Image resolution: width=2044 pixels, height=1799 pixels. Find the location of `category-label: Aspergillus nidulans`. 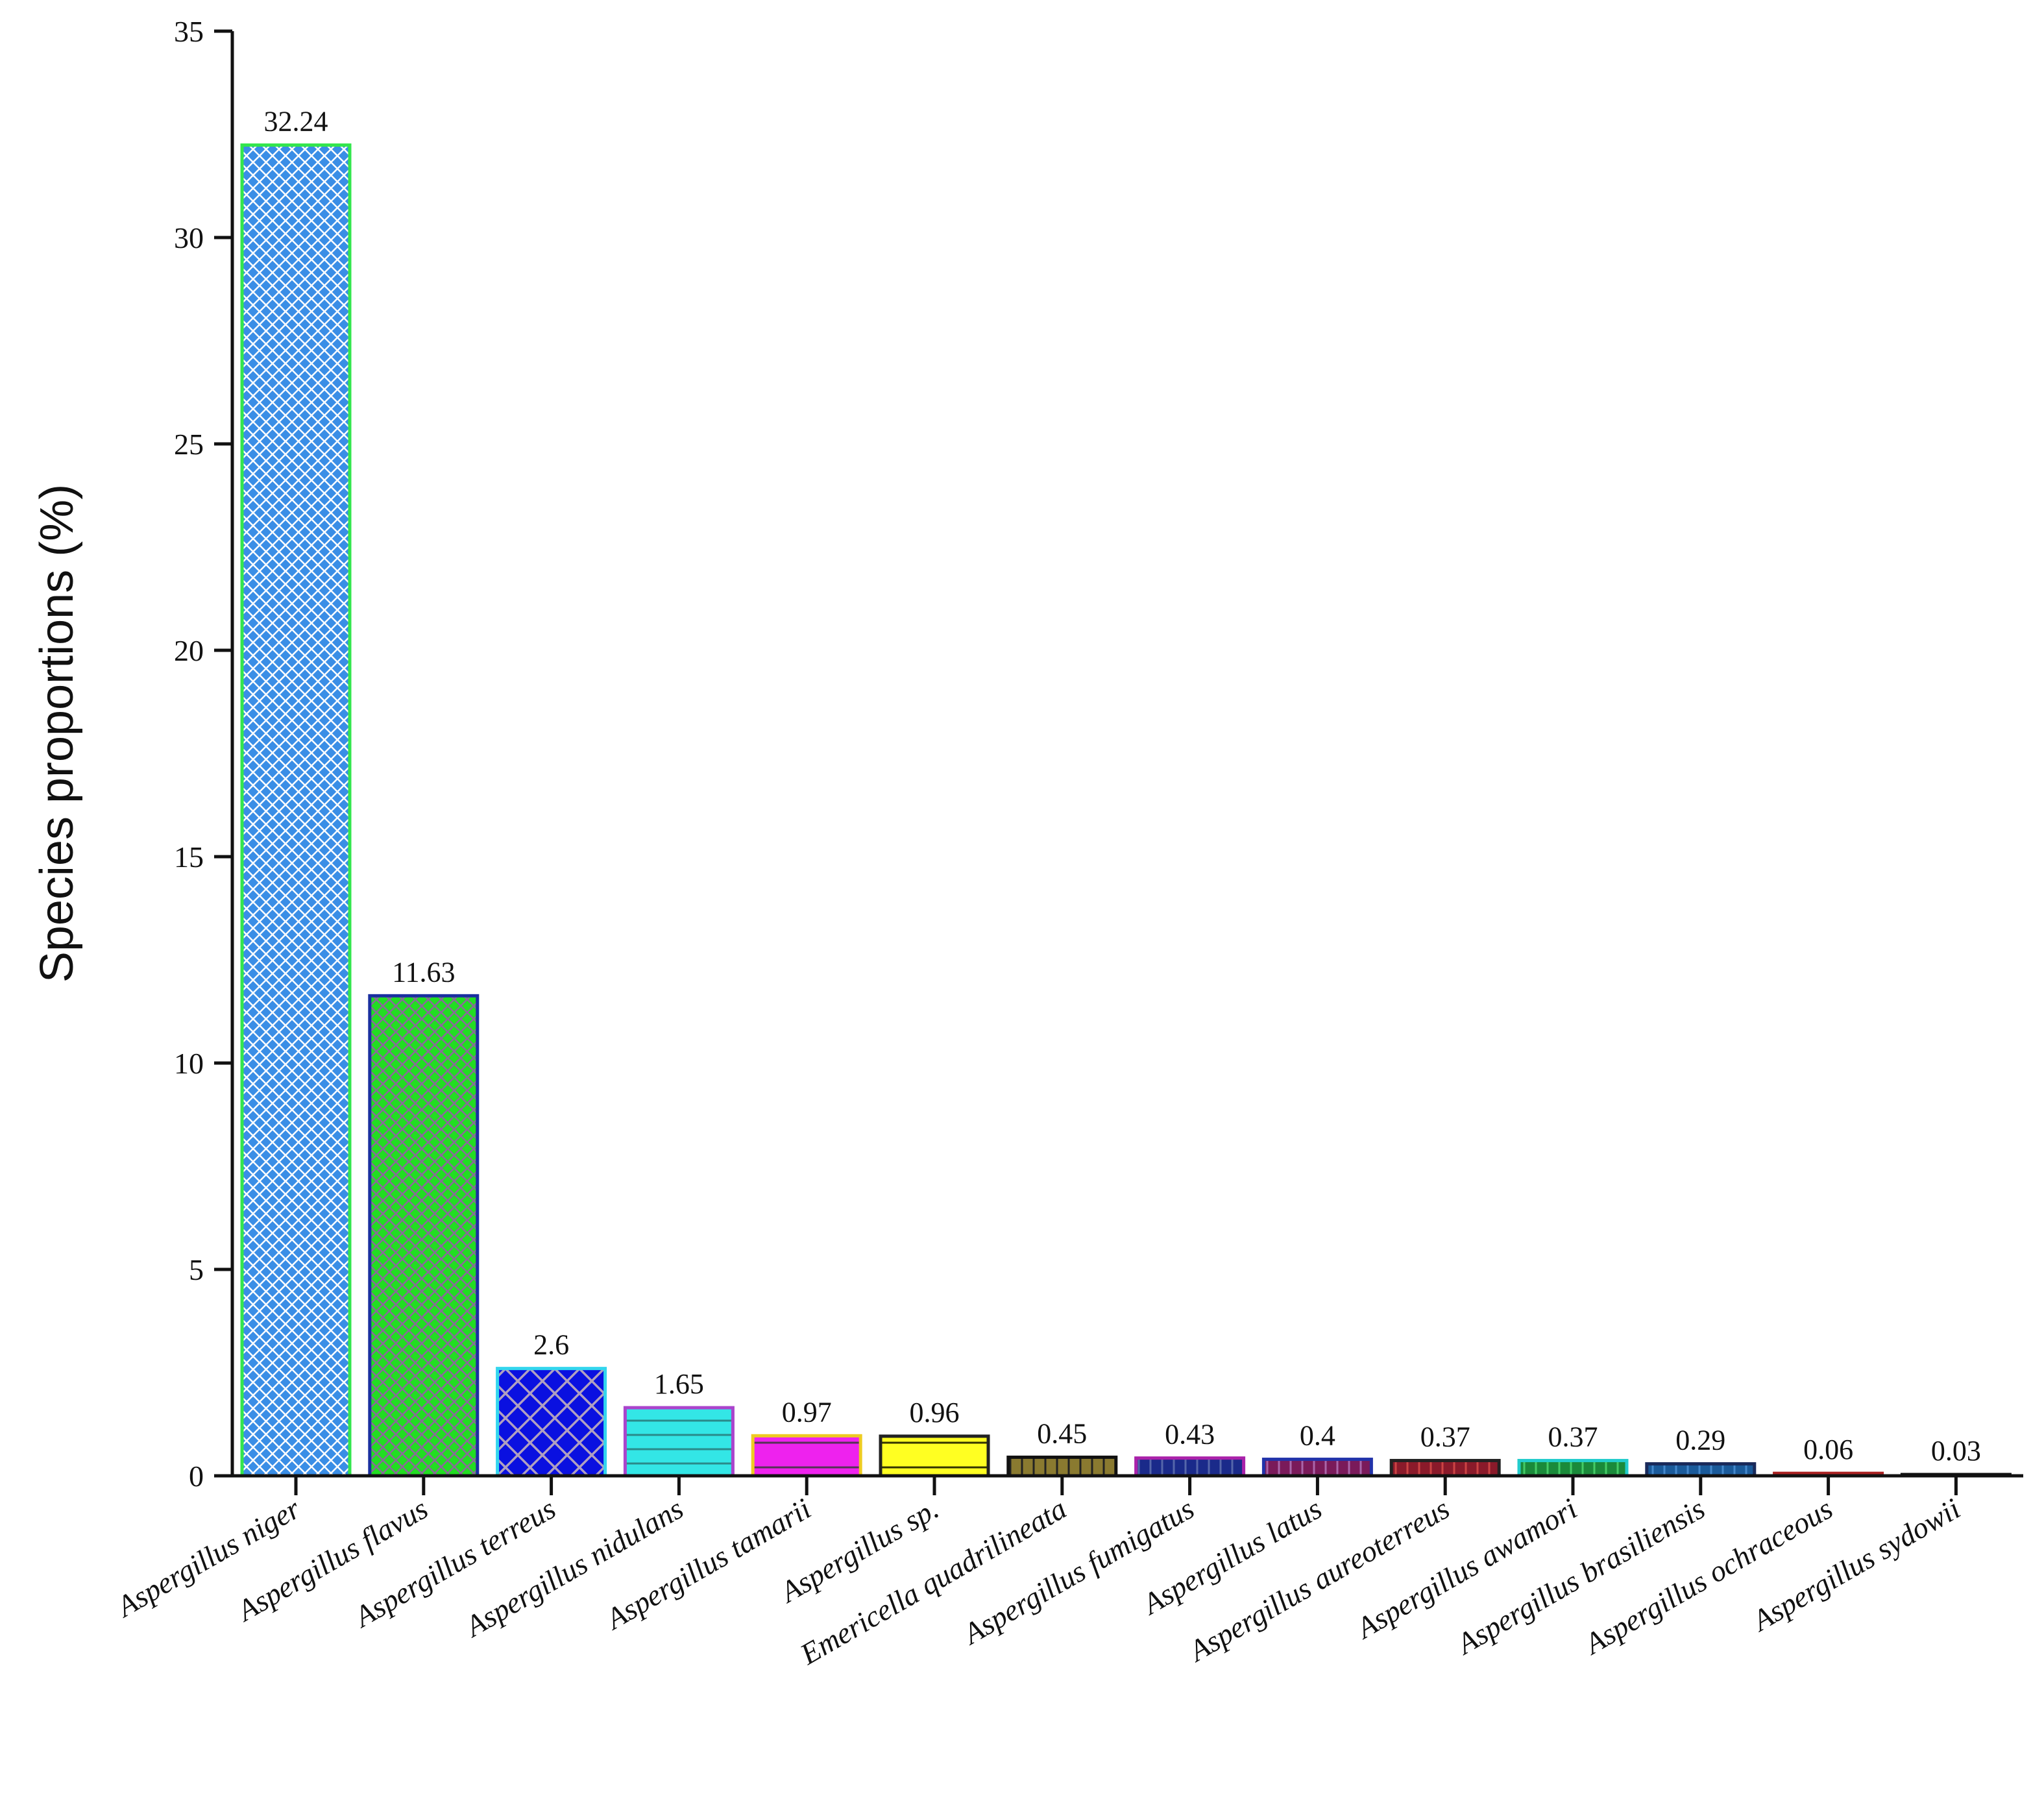

category-label: Aspergillus nidulans is located at coordinates (573, 1568).